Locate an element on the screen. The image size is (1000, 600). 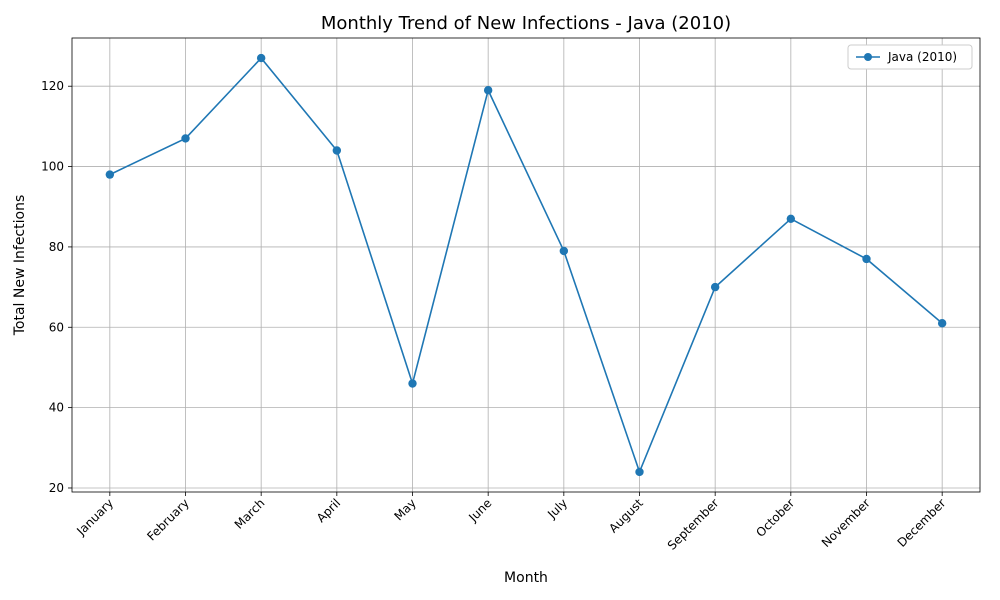
x-tick-label: September is located at coordinates (693, 524).